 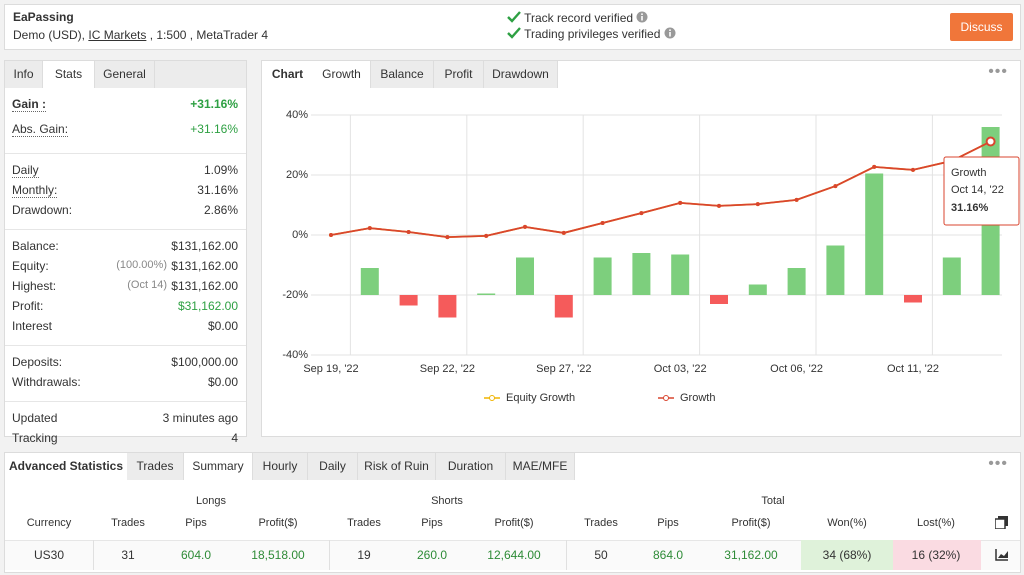 I want to click on tab: MAE/MFE, so click(x=540, y=466).